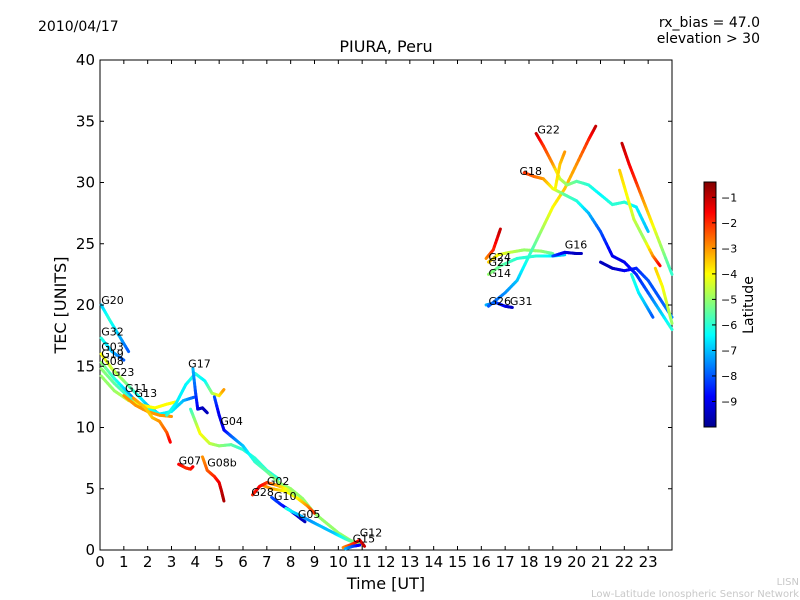 Image resolution: width=800 pixels, height=600 pixels. What do you see at coordinates (385, 46) in the screenshot?
I see `chart-title: PIURA, Peru` at bounding box center [385, 46].